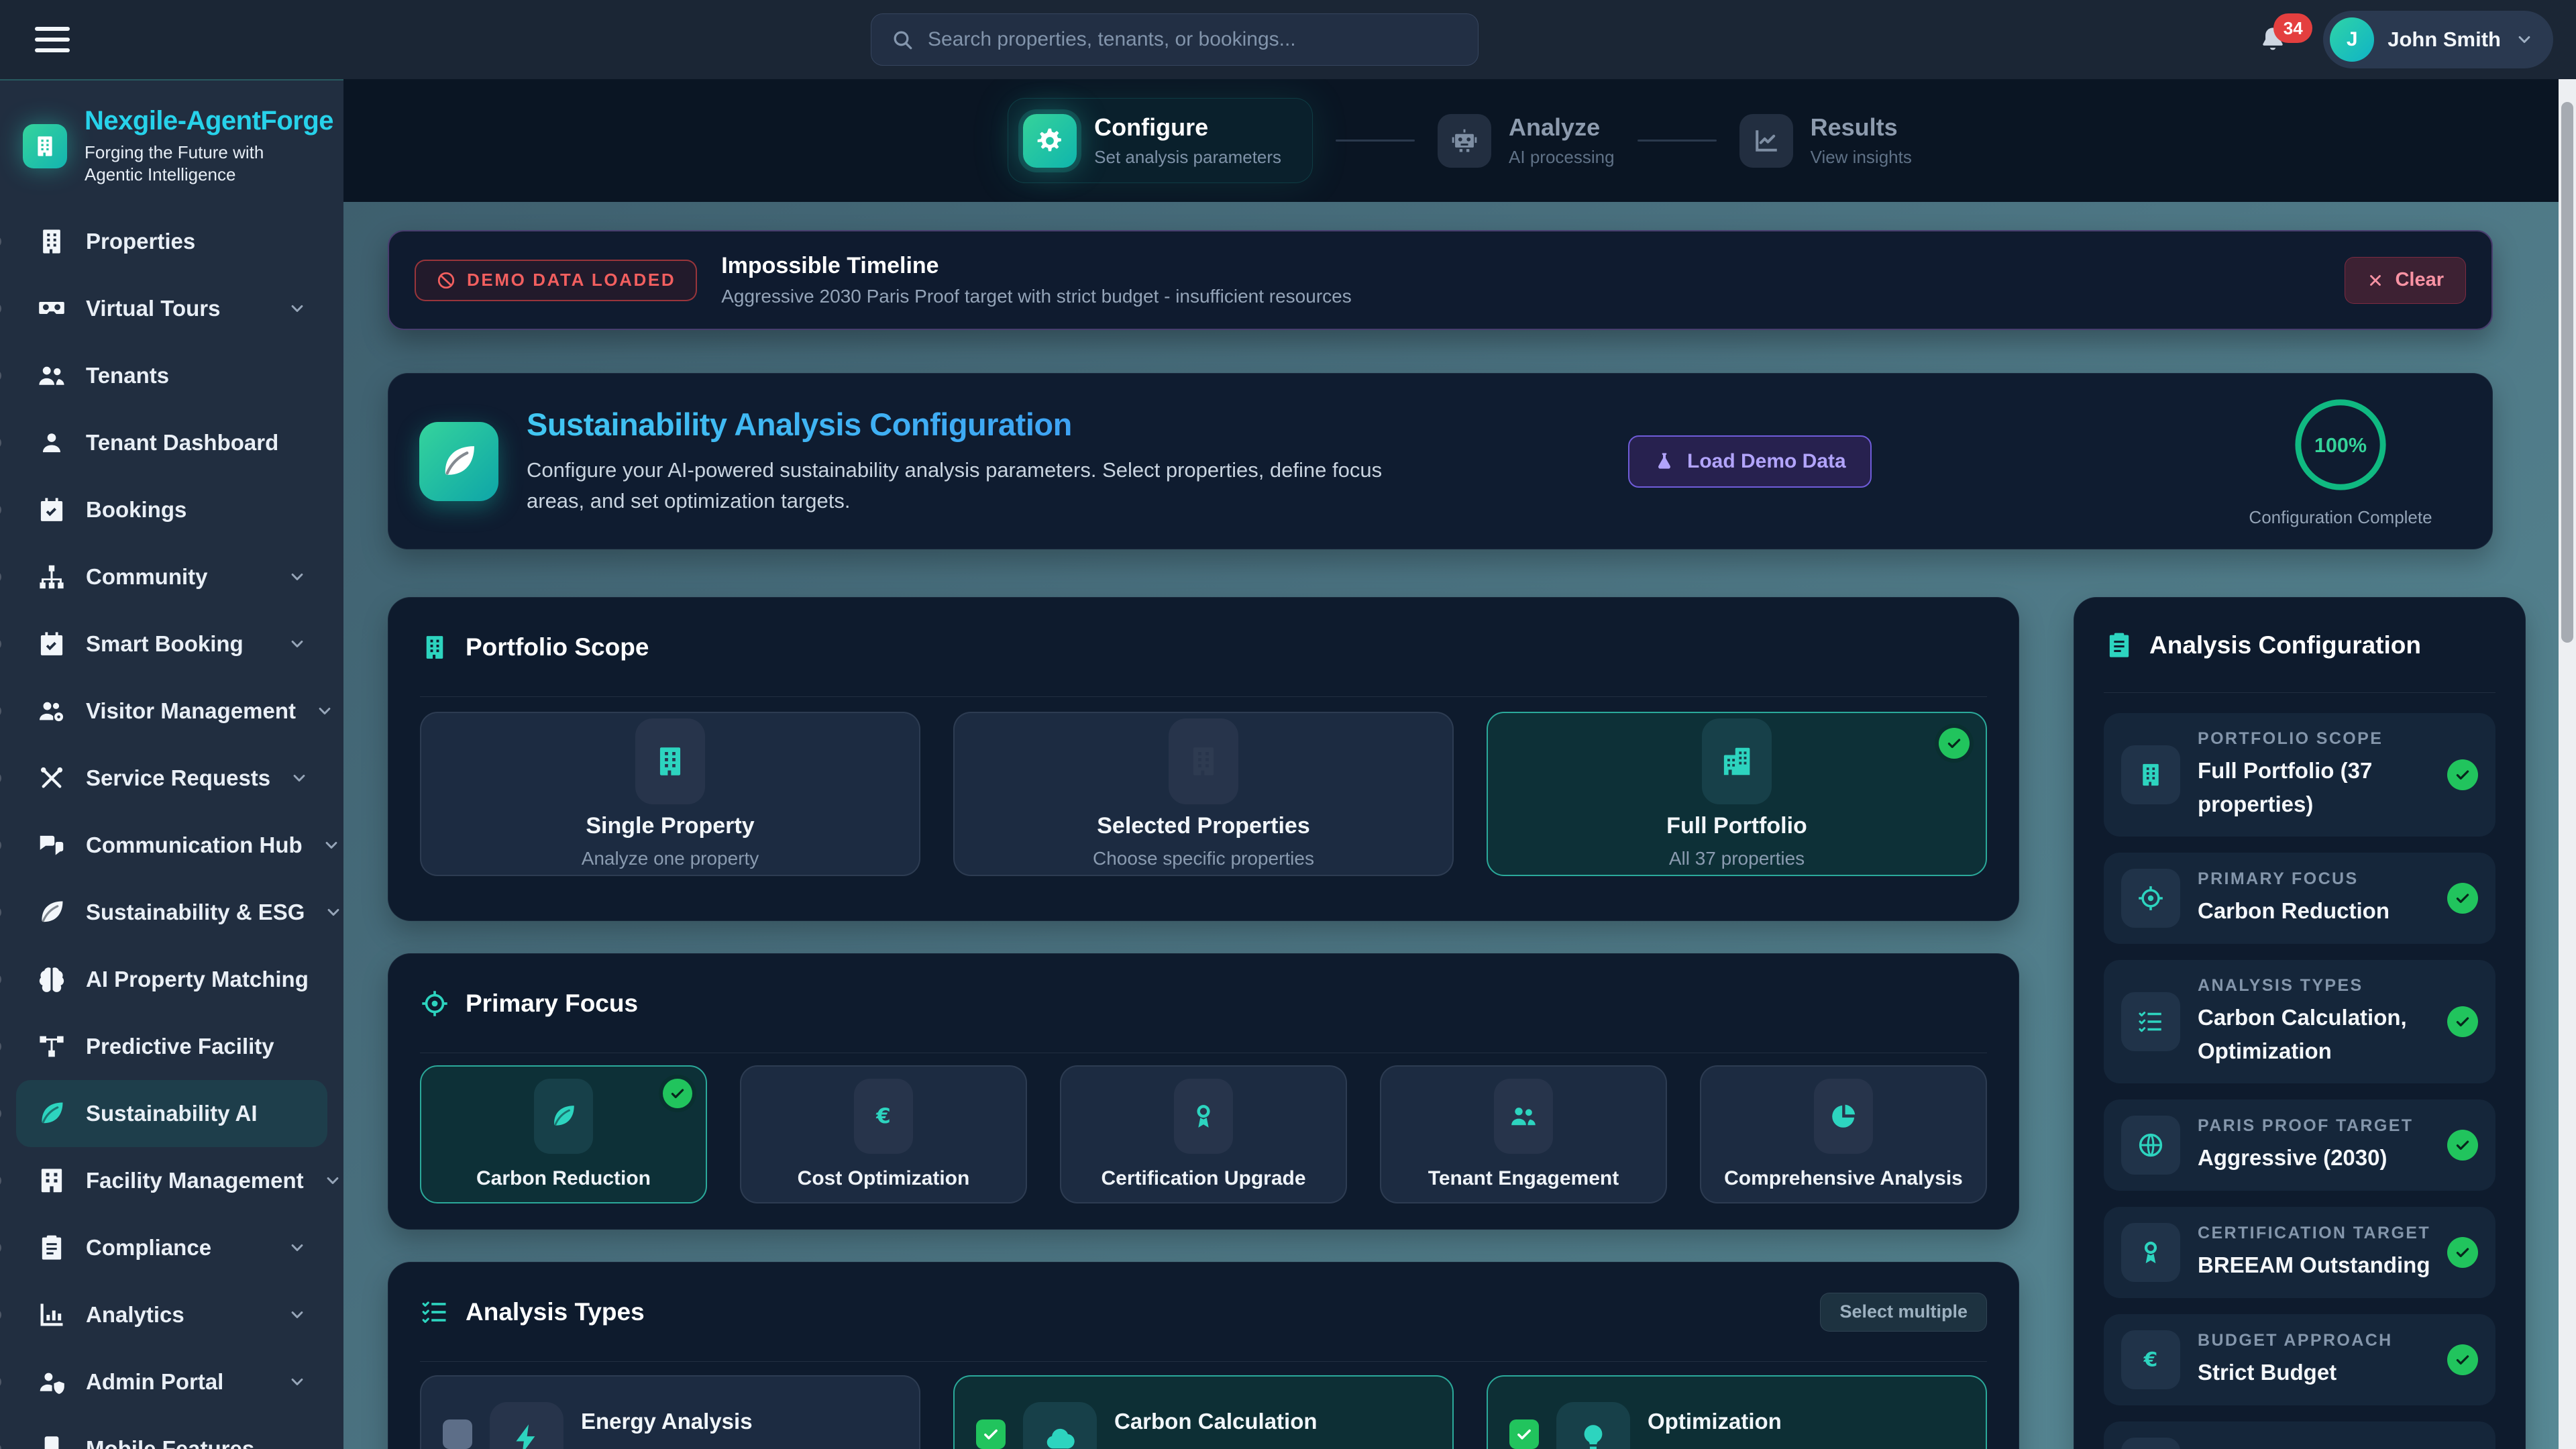 The image size is (2576, 1449). Describe the element at coordinates (194, 844) in the screenshot. I see `sidebar-item-label: Communication Hub` at that location.